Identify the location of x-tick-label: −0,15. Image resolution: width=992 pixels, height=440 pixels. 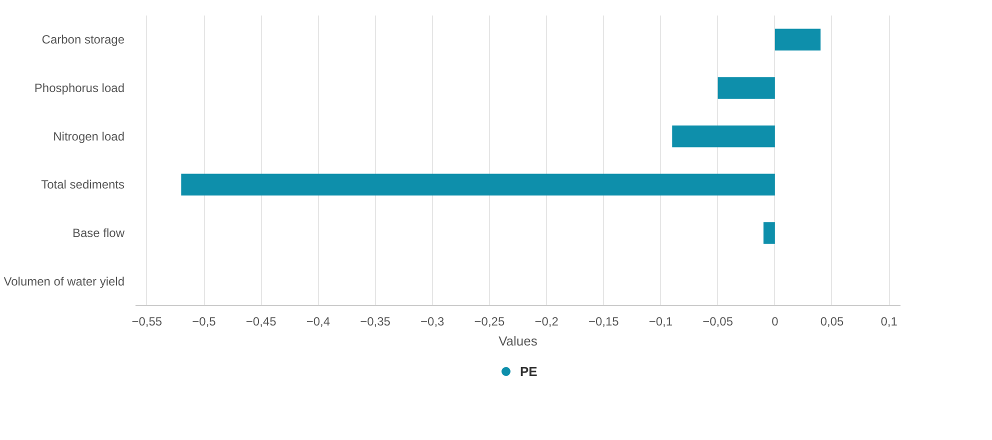
(604, 321).